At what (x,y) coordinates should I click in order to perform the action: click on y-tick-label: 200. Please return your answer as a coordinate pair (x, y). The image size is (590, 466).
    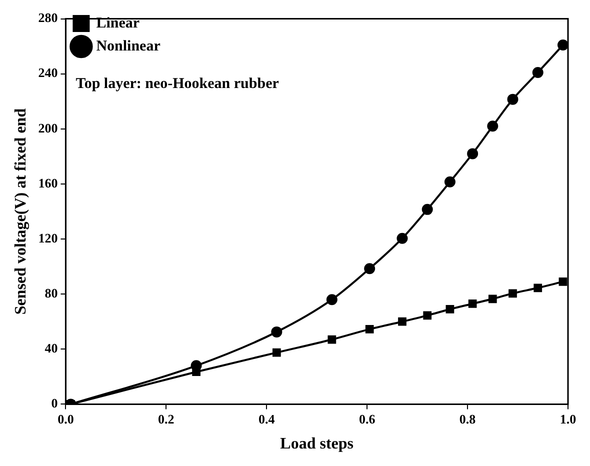
    Looking at the image, I should click on (48, 128).